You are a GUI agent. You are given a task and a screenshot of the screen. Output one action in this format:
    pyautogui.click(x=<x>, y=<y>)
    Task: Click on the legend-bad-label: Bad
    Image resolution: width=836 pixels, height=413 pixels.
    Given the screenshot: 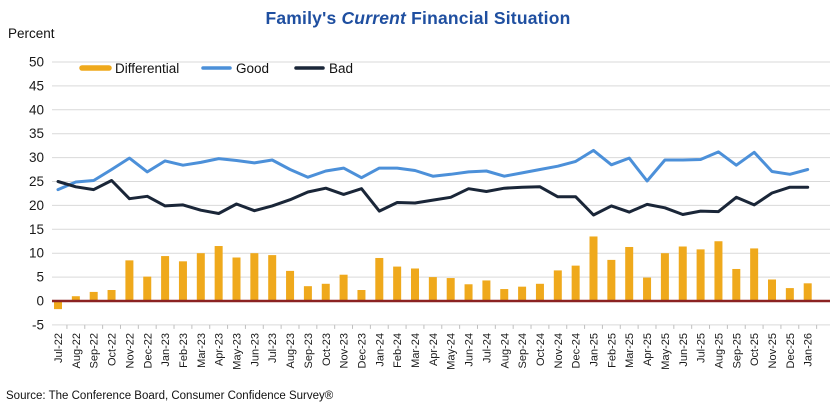 What is the action you would take?
    pyautogui.click(x=341, y=68)
    